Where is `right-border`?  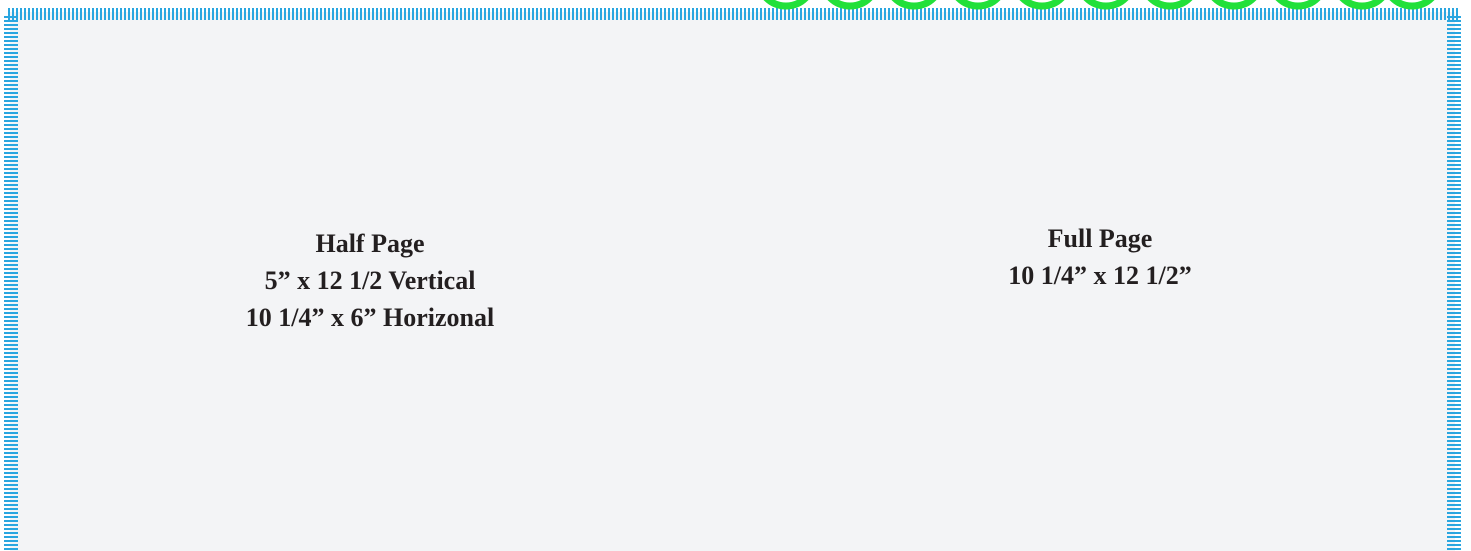
right-border is located at coordinates (1454, 283).